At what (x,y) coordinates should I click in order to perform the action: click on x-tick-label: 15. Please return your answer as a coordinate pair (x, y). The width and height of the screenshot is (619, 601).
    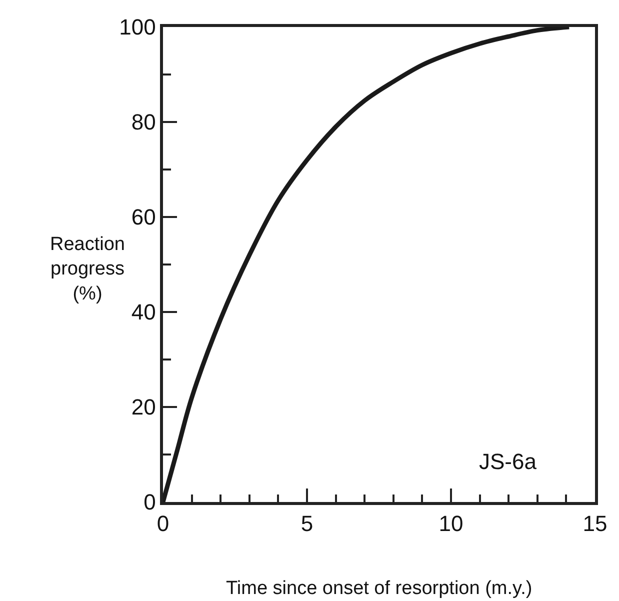
    Looking at the image, I should click on (595, 523).